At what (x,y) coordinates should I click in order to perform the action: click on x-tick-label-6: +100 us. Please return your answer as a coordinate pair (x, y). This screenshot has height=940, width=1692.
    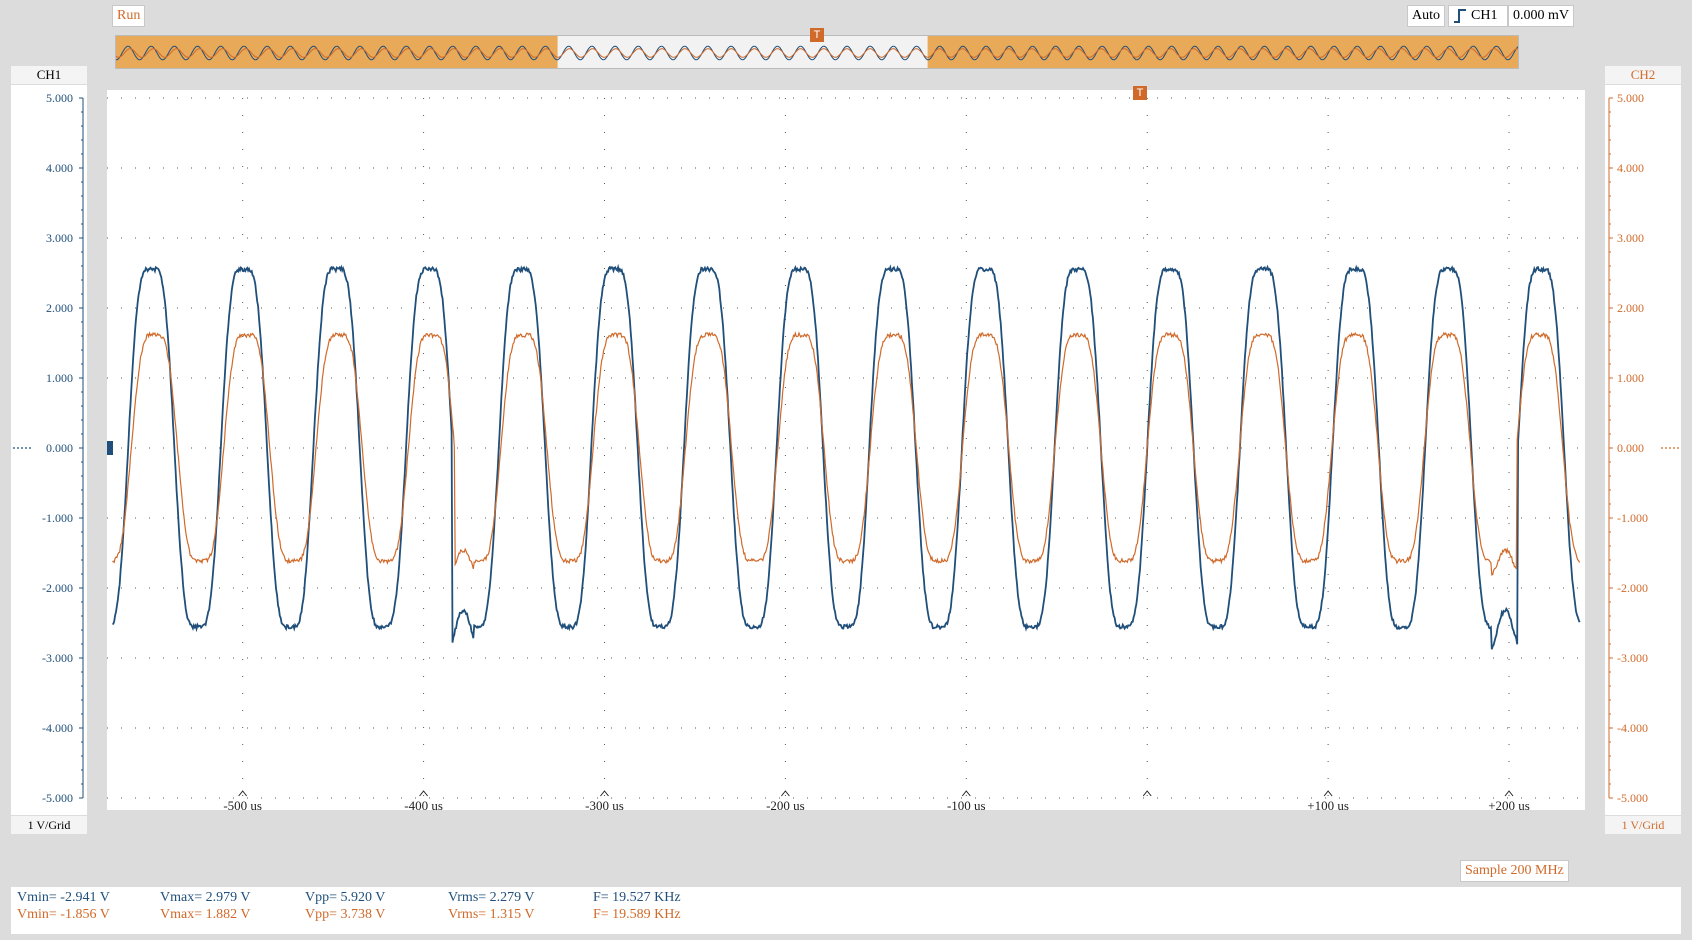
    Looking at the image, I should click on (1328, 804).